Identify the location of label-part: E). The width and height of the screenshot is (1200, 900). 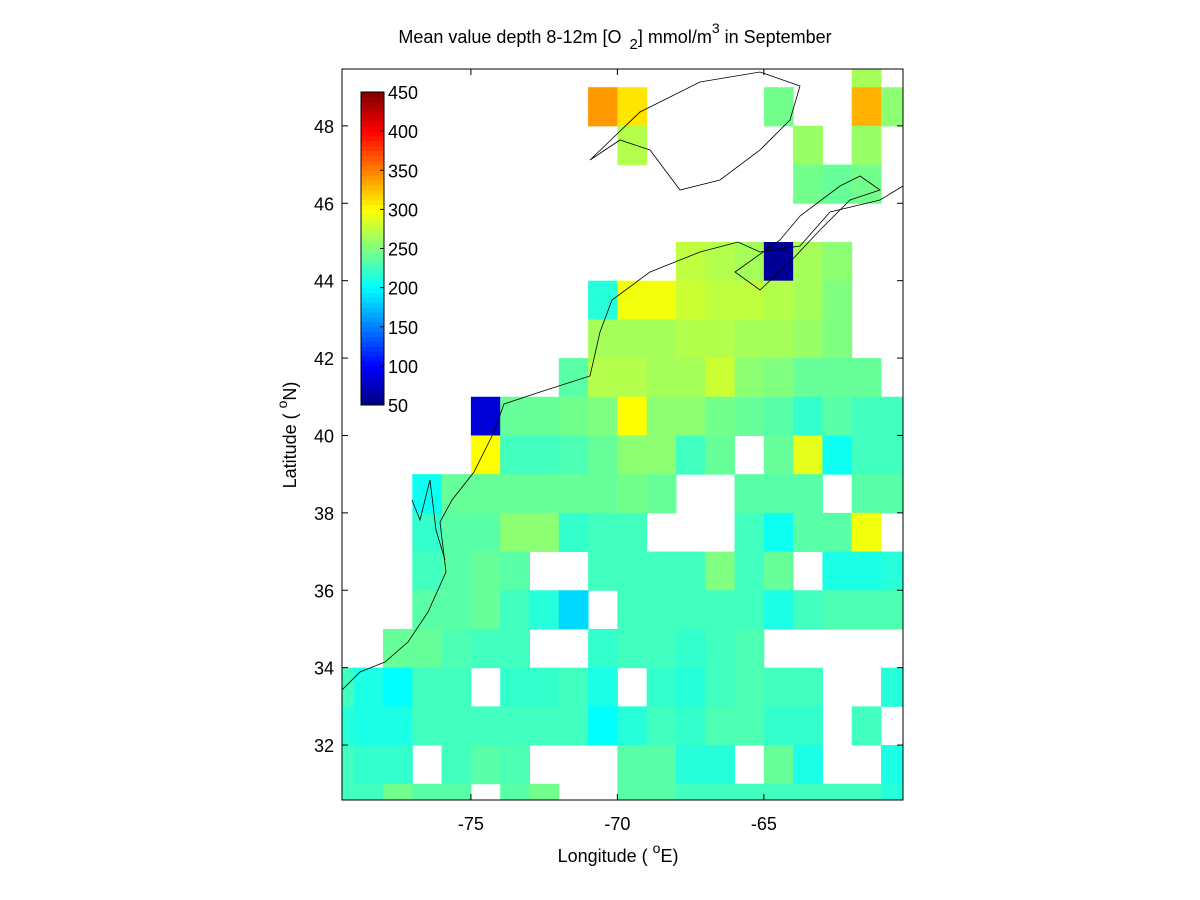
(669, 856).